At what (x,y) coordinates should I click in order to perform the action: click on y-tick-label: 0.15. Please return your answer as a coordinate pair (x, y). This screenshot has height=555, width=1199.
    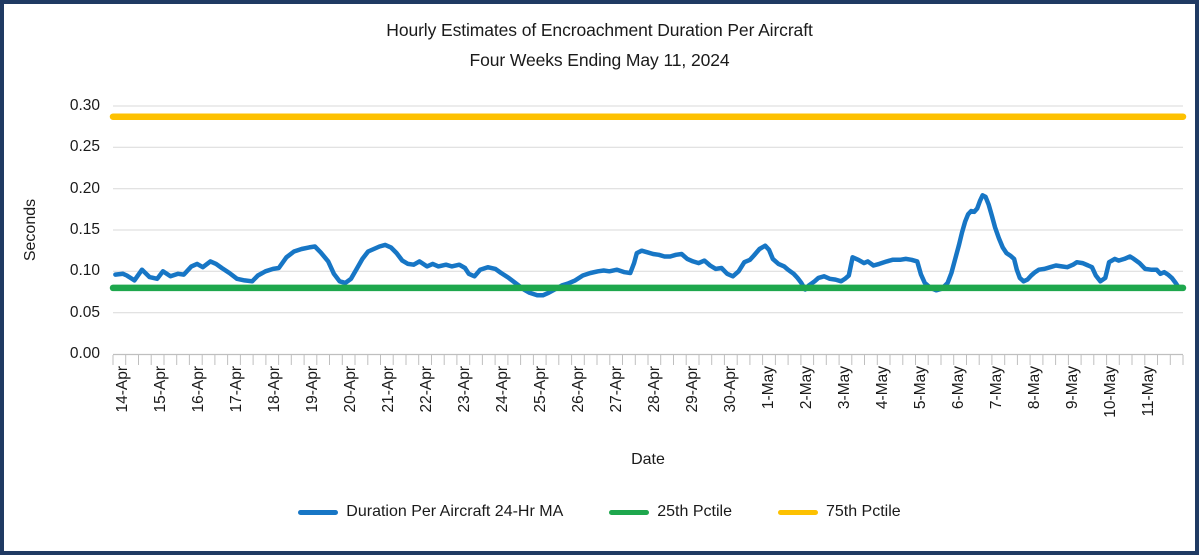
    Looking at the image, I should click on (84, 229).